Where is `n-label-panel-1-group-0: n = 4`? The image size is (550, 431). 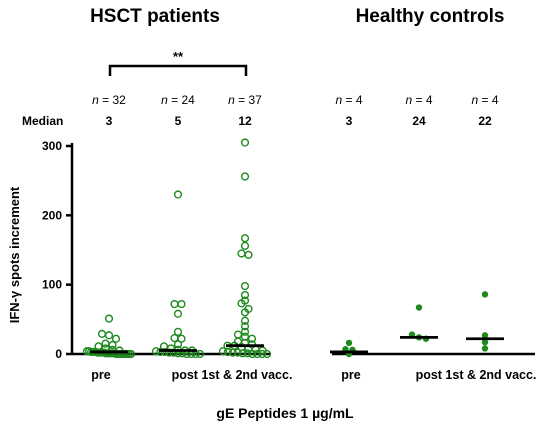
n-label-panel-1-group-0: n = 4 is located at coordinates (348, 100).